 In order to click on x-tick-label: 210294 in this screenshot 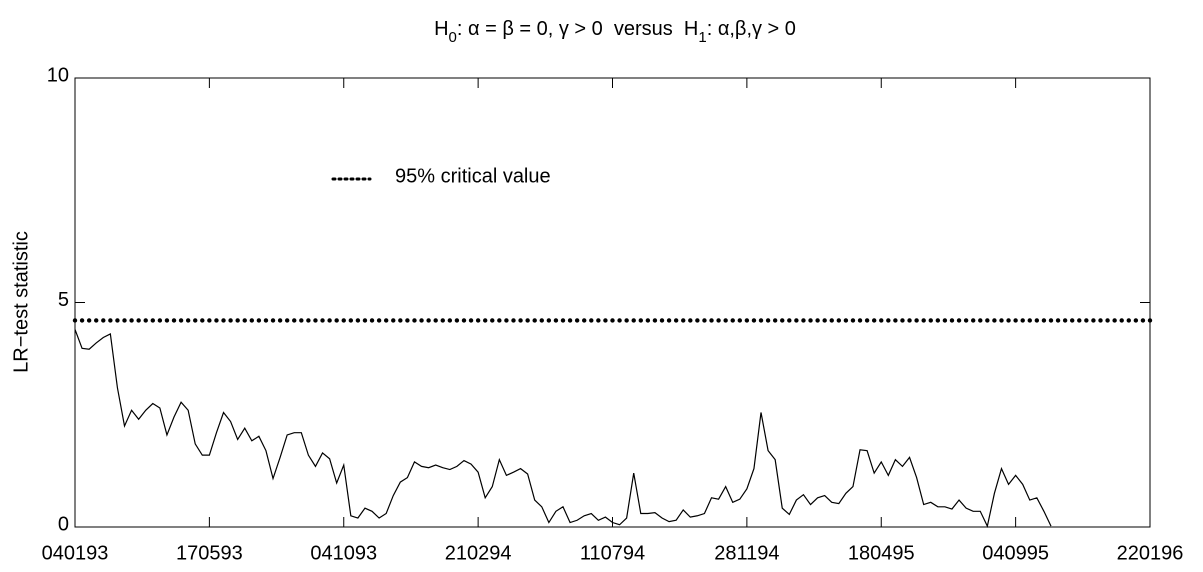, I will do `click(478, 553)`.